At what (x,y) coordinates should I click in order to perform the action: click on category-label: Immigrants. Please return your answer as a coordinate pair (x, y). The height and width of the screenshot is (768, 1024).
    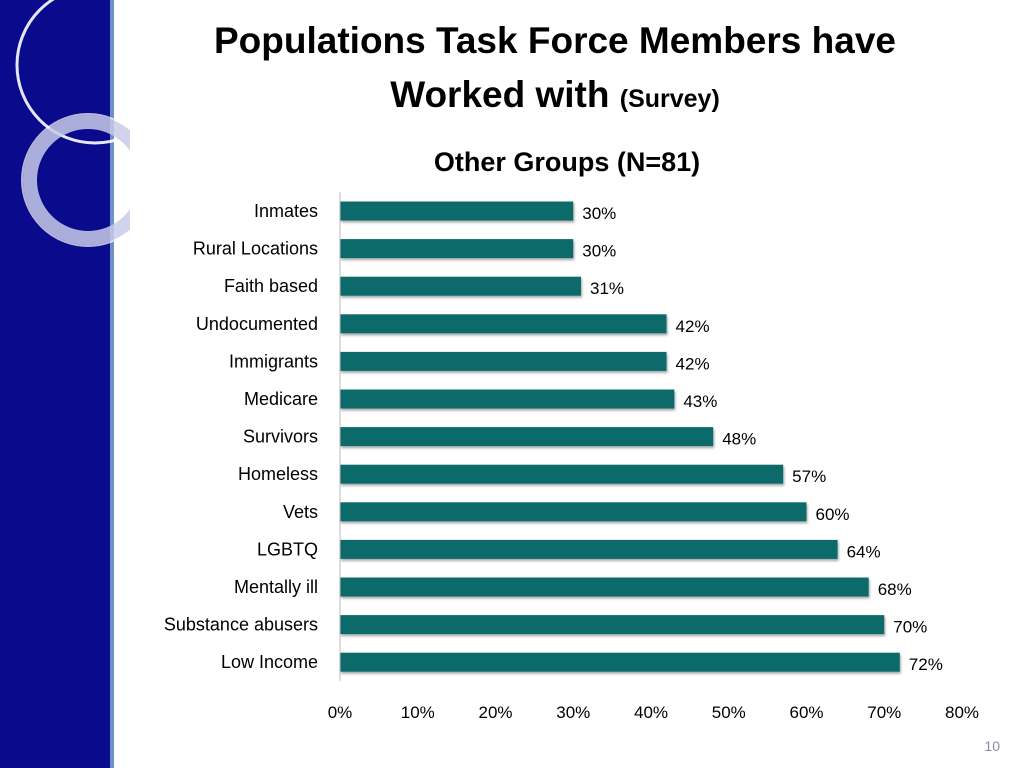
    Looking at the image, I should click on (273, 361).